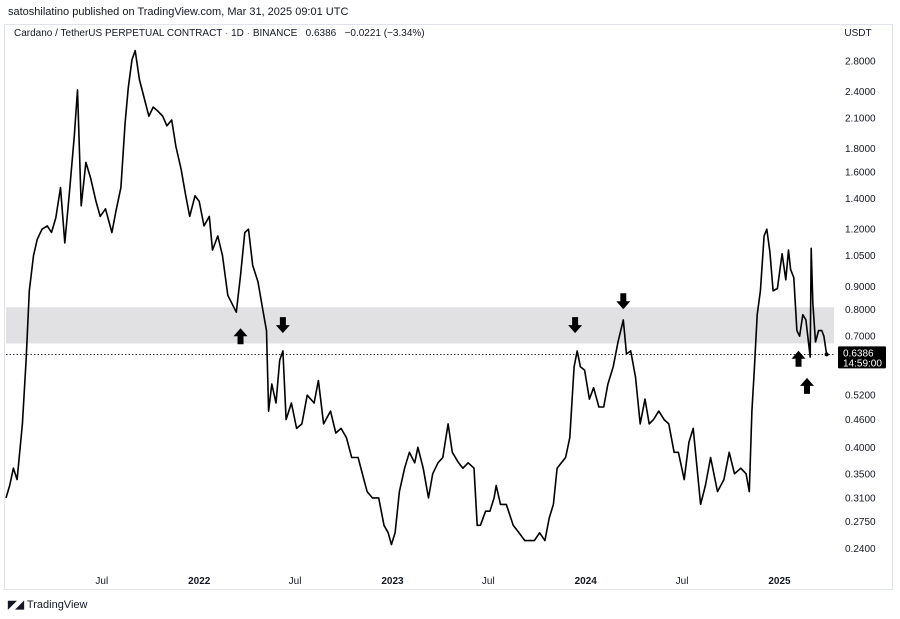 The height and width of the screenshot is (619, 900). Describe the element at coordinates (779, 581) in the screenshot. I see `x-axis-tick-label: 2025` at that location.